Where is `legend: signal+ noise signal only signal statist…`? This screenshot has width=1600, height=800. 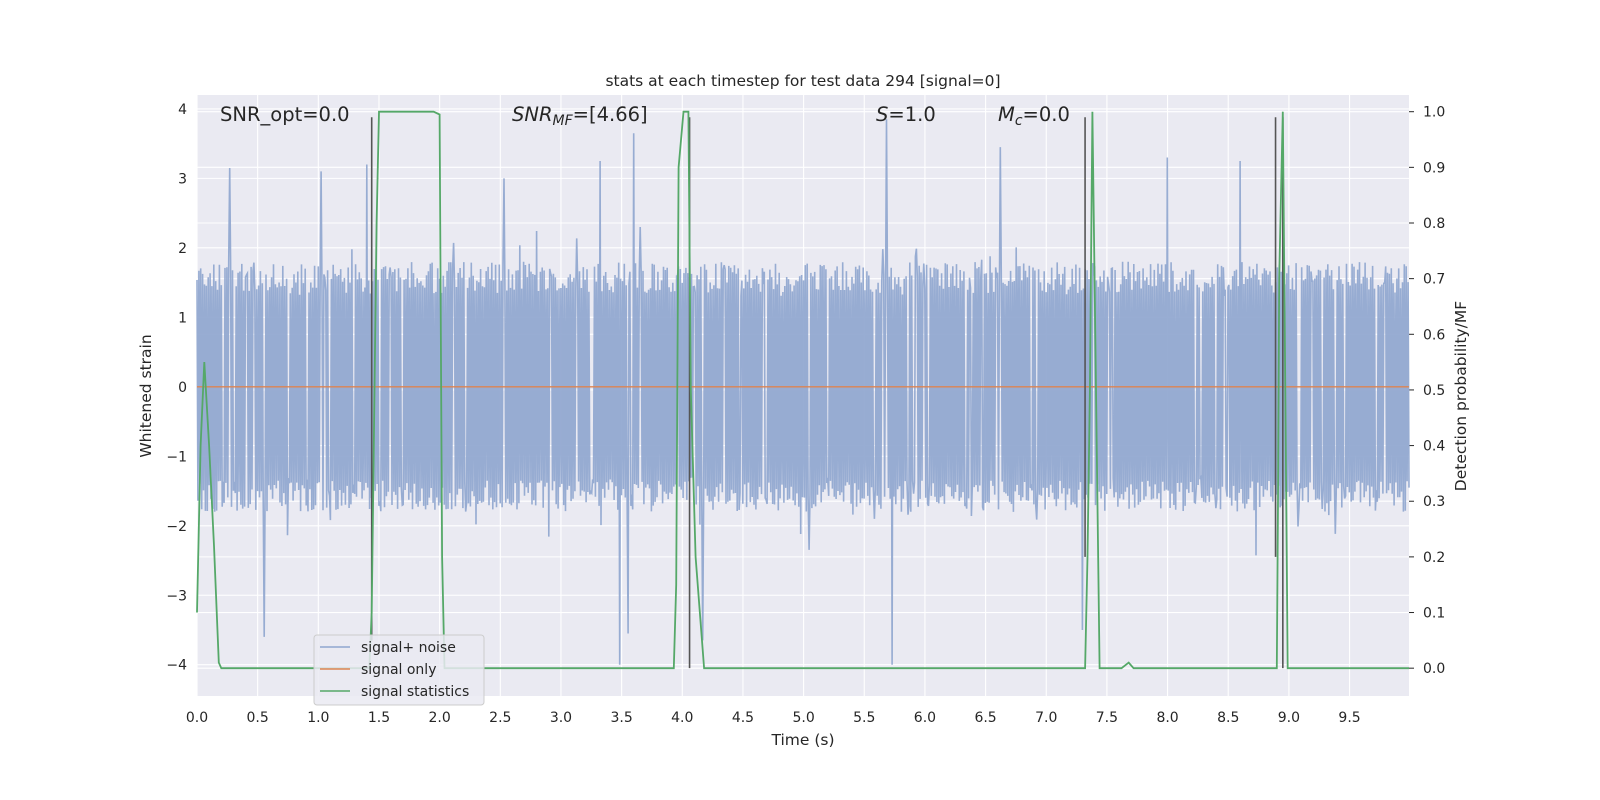 legend: signal+ noise signal only signal statist… is located at coordinates (399, 670).